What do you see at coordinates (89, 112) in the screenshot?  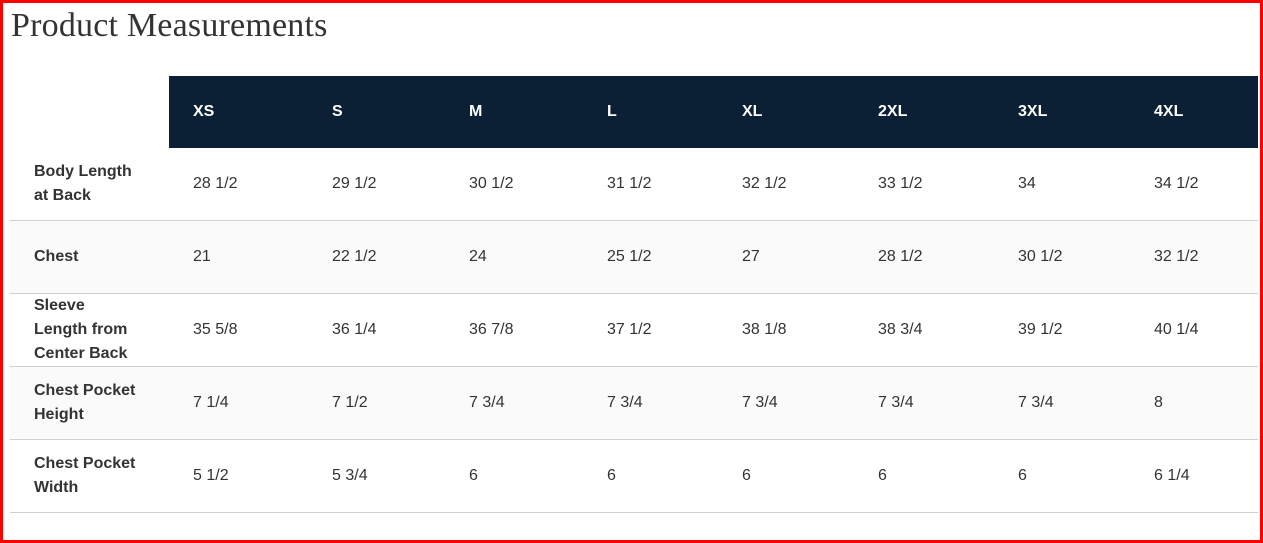 I see `header-blank-cell` at bounding box center [89, 112].